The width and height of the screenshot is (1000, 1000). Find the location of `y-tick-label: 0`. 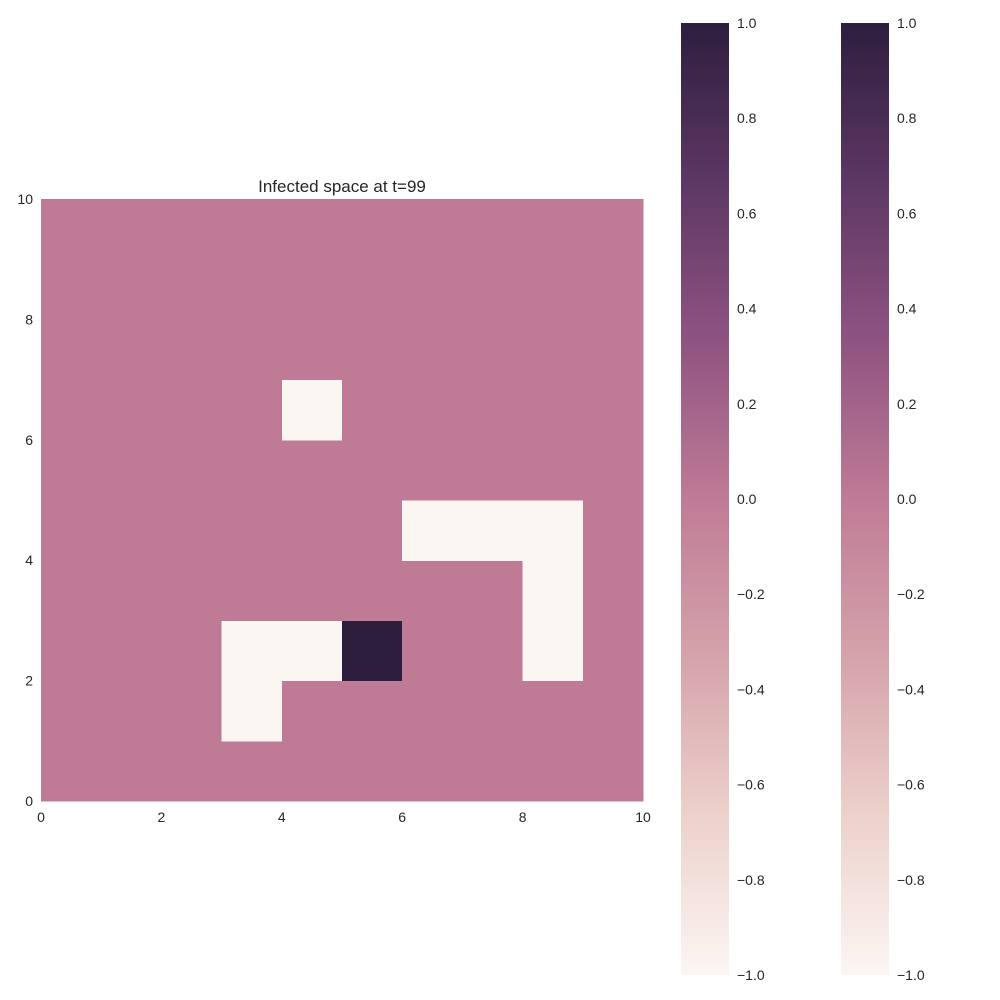

y-tick-label: 0 is located at coordinates (29, 801).